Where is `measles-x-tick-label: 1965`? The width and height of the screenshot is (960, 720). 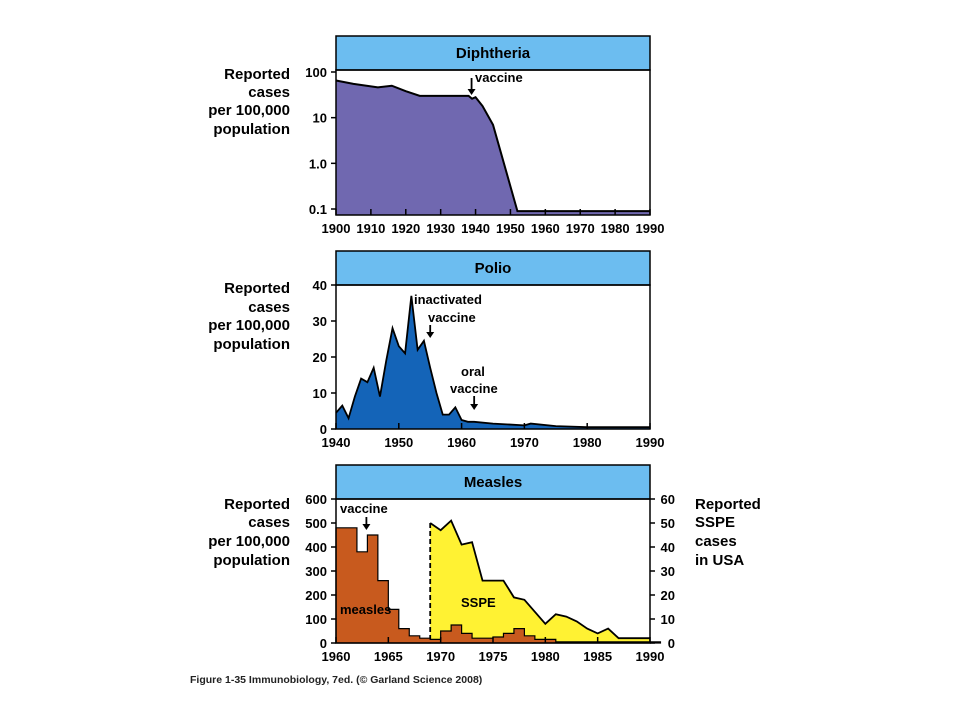
measles-x-tick-label: 1965 is located at coordinates (388, 656).